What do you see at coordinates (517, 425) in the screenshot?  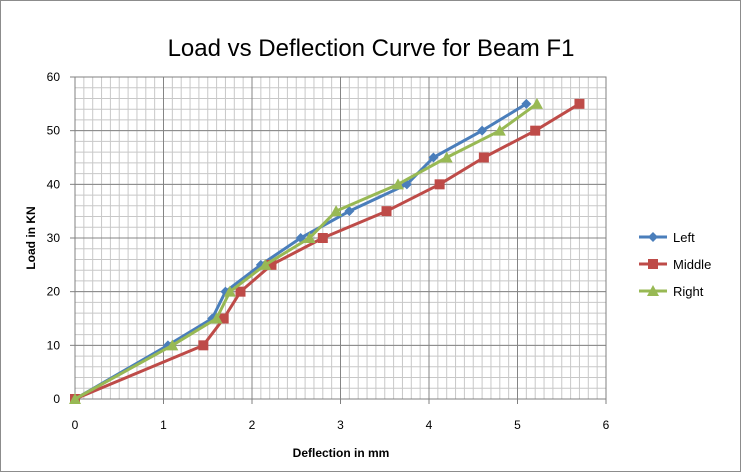 I see `x-tick-label: 5` at bounding box center [517, 425].